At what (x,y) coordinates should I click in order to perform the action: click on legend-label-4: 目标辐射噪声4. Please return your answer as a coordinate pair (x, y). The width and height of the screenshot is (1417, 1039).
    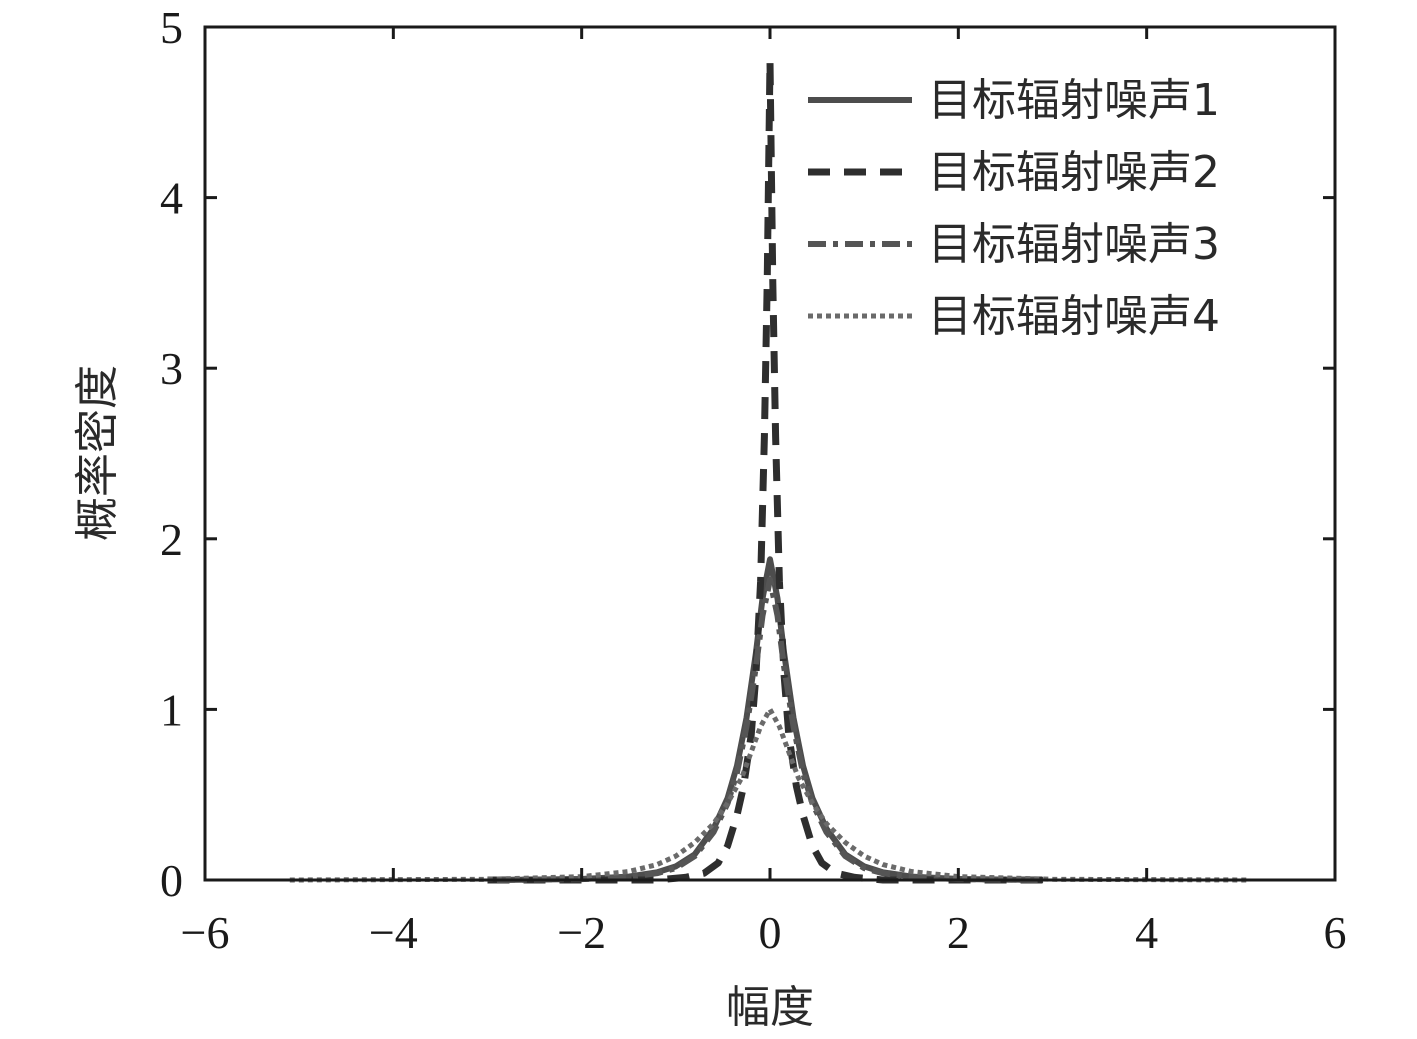
    Looking at the image, I should click on (1074, 316).